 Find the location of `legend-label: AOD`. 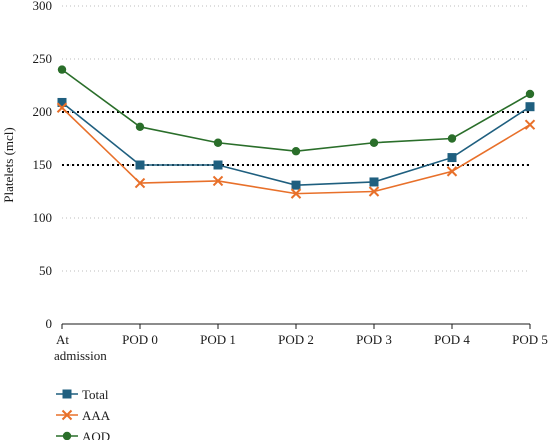

legend-label: AOD is located at coordinates (96, 434).